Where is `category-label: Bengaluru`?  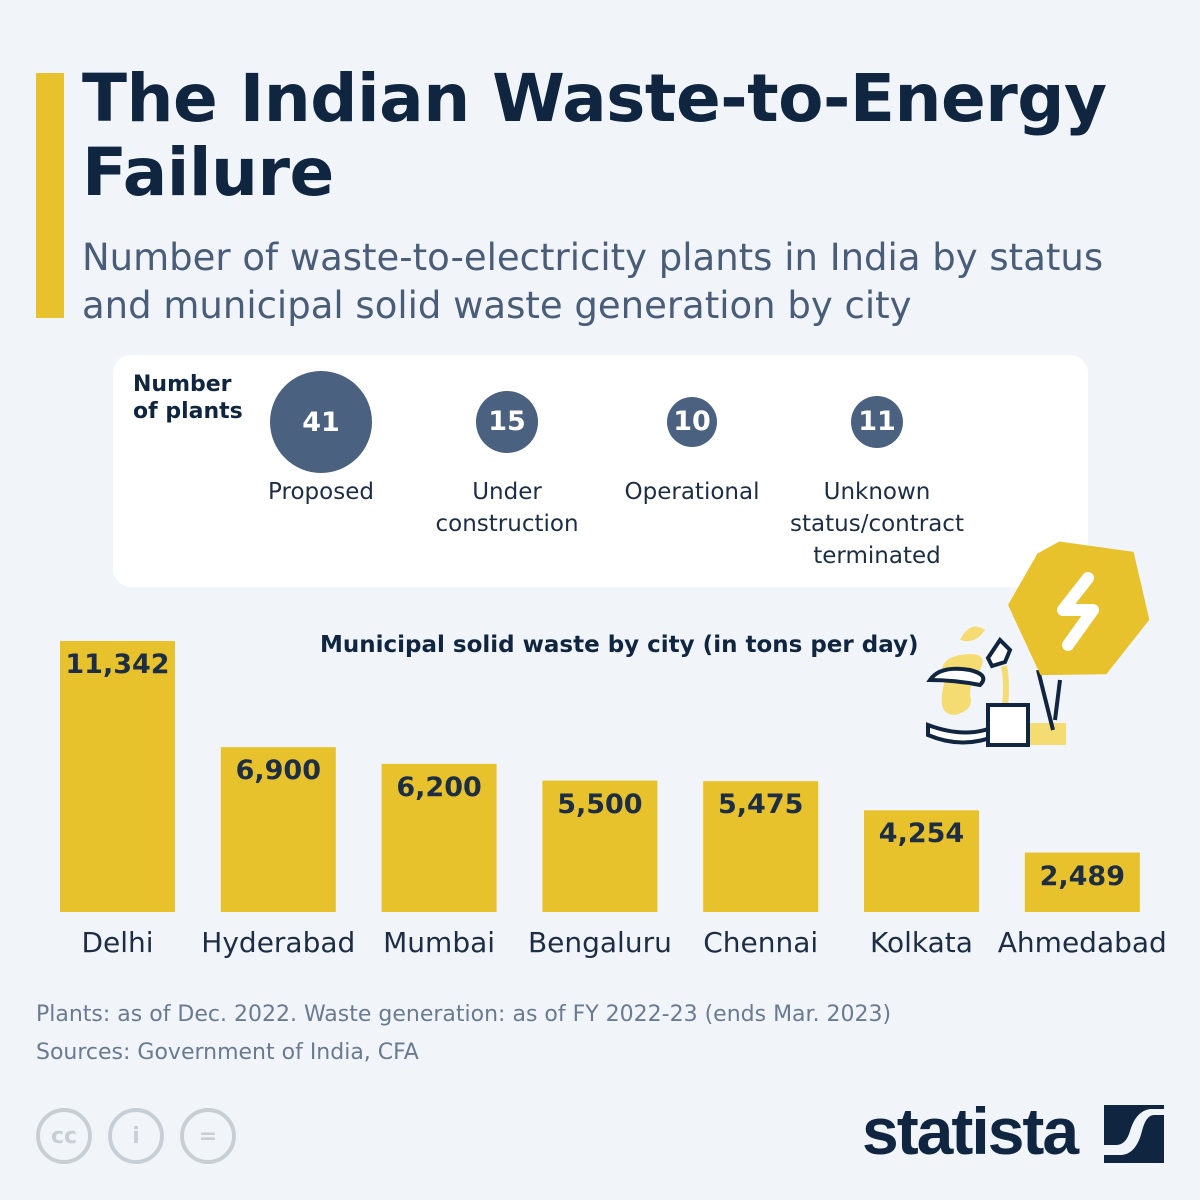
category-label: Bengaluru is located at coordinates (599, 942).